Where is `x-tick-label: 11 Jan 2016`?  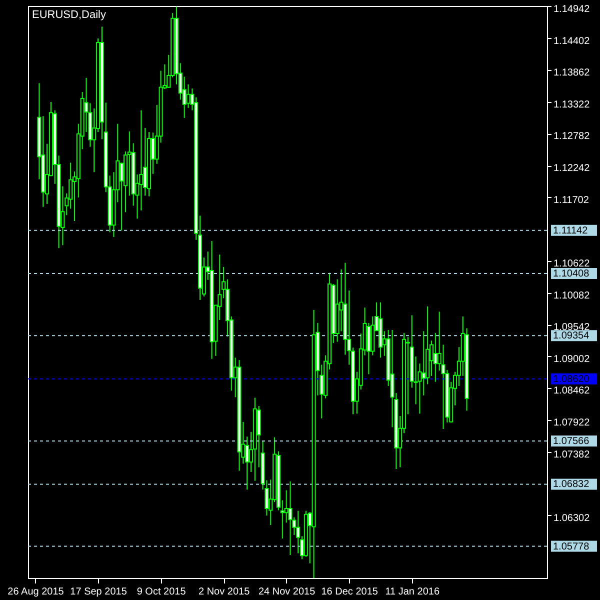 x-tick-label: 11 Jan 2016 is located at coordinates (412, 592).